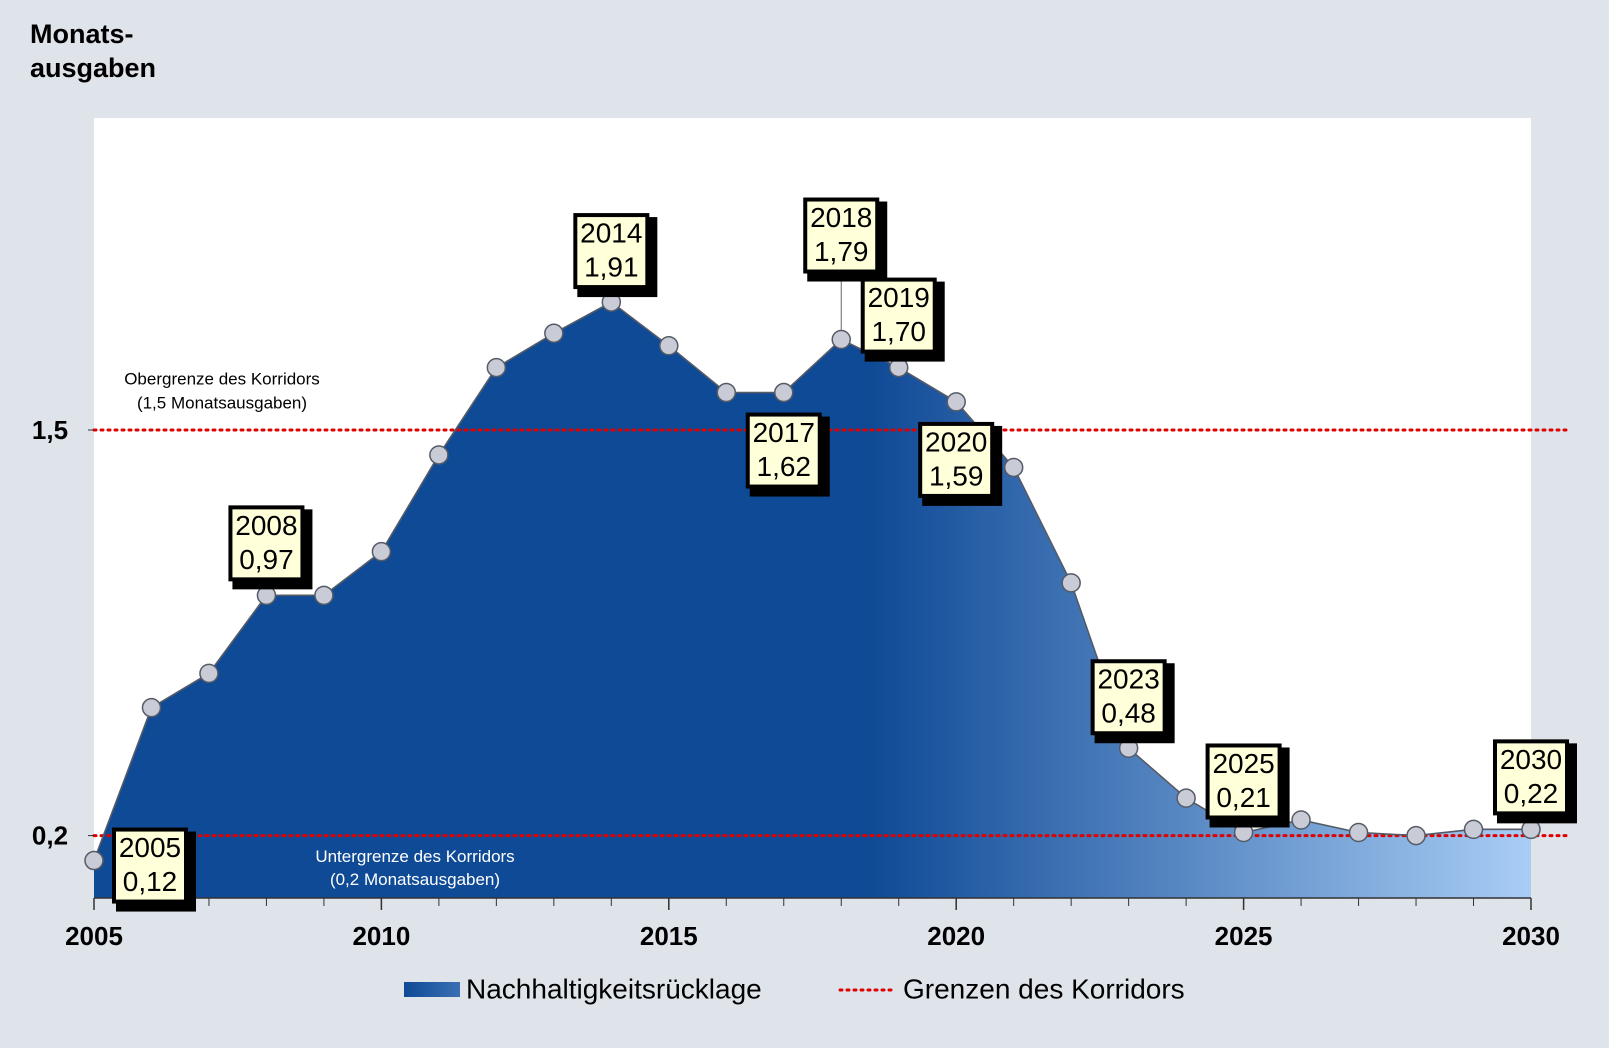 Image resolution: width=1609 pixels, height=1048 pixels. I want to click on data-label-year: 2019, so click(899, 297).